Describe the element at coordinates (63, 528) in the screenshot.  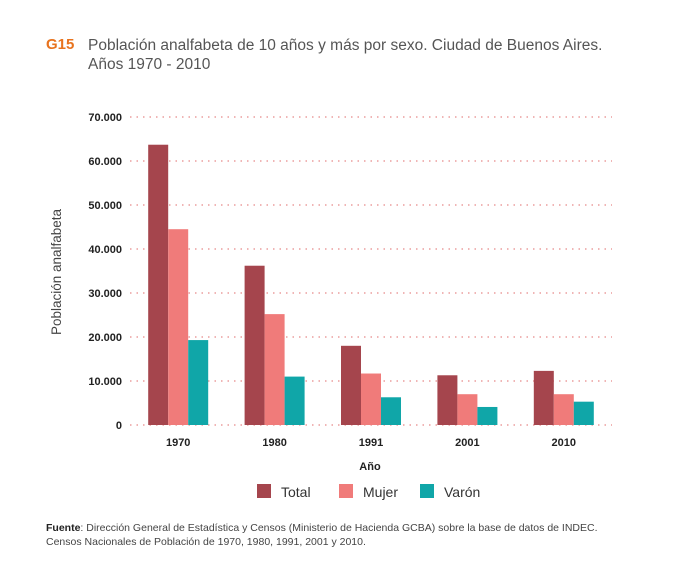
I see `source-label: Fuente` at that location.